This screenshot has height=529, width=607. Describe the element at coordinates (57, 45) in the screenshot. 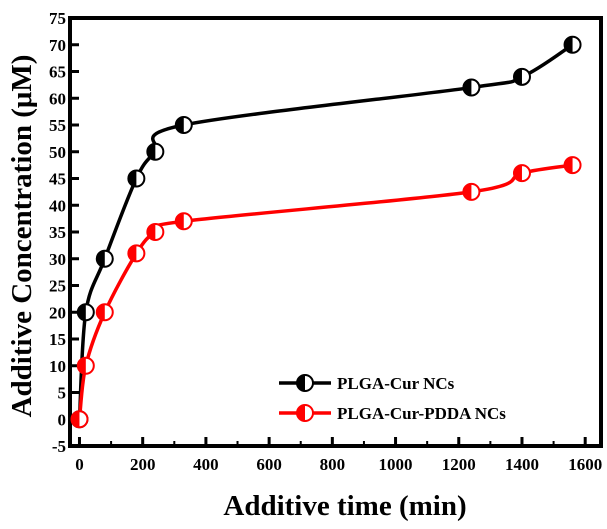

I see `y-tick-label: 70` at that location.